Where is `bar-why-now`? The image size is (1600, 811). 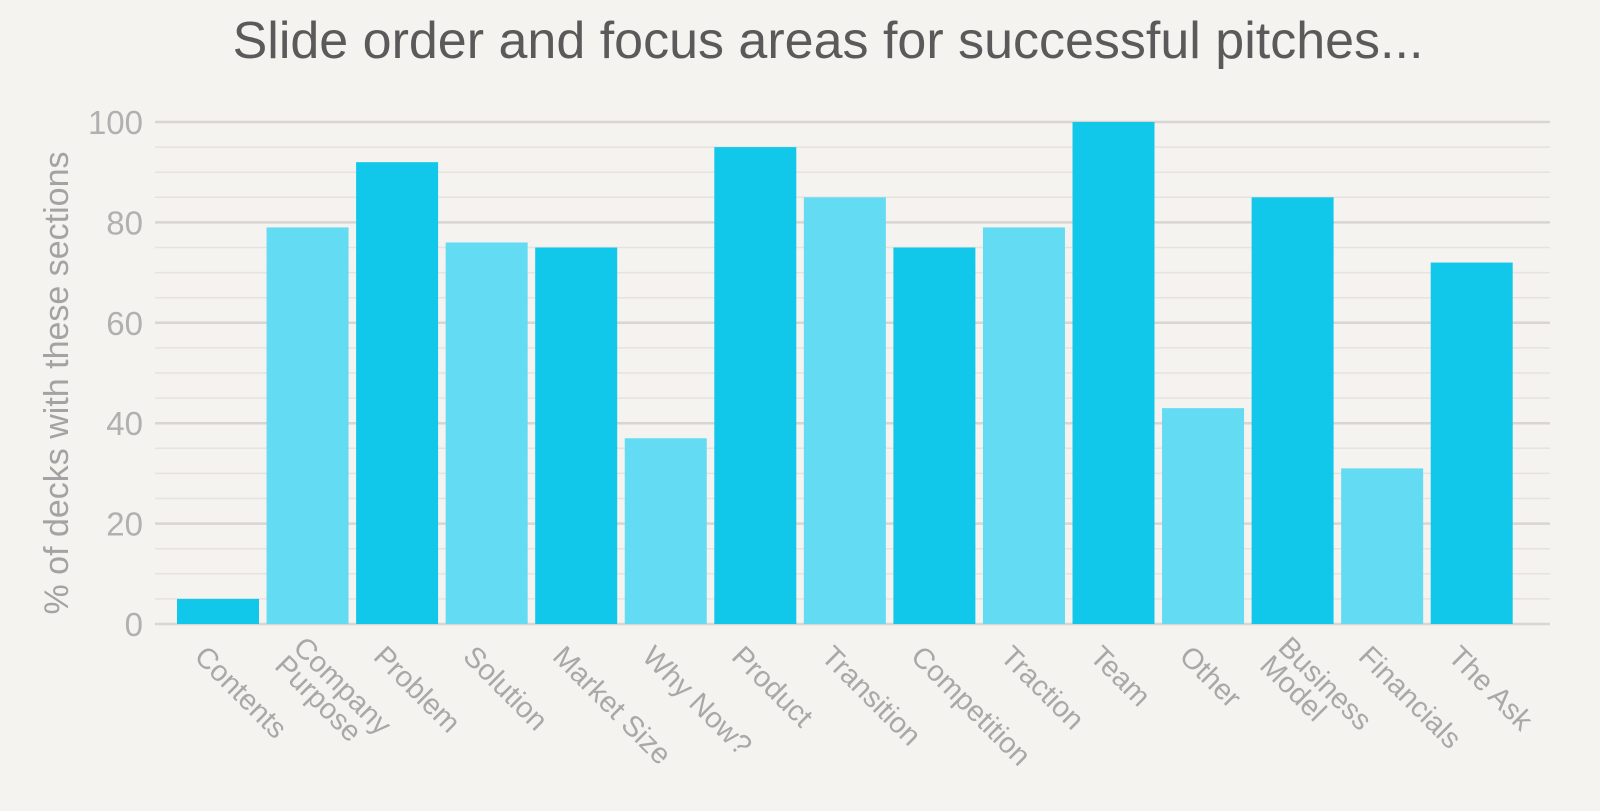
bar-why-now is located at coordinates (665, 531).